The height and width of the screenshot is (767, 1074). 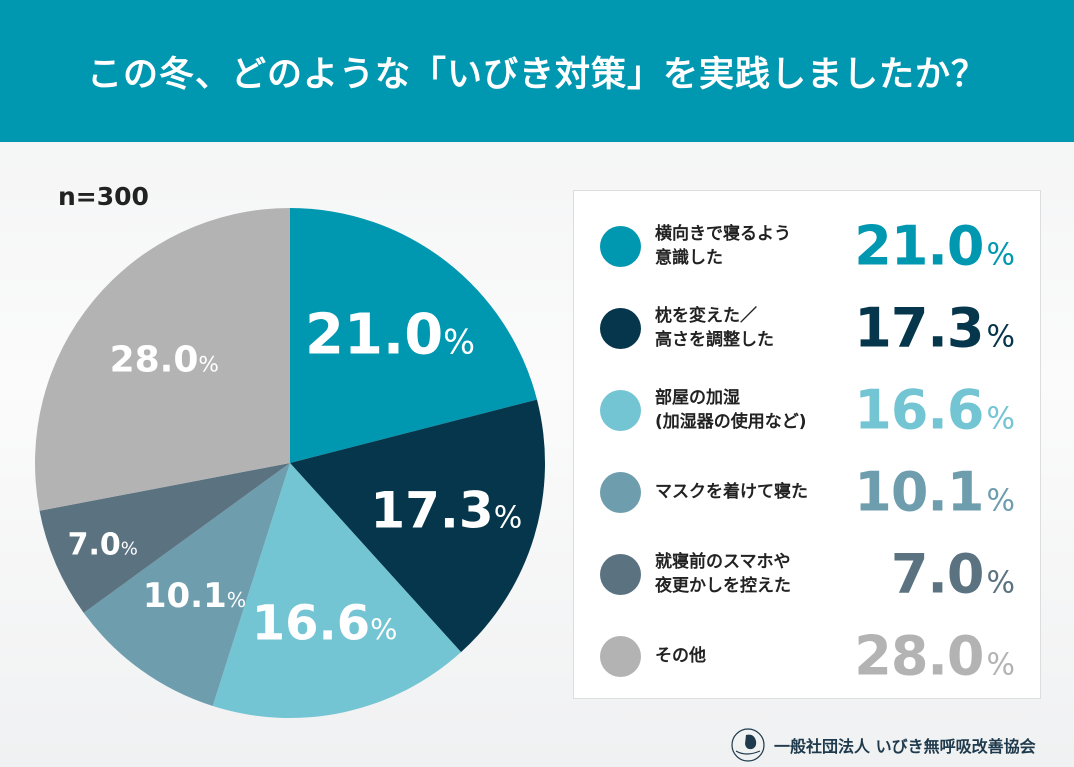 What do you see at coordinates (934, 328) in the screenshot?
I see `legend-value: 17.3%` at bounding box center [934, 328].